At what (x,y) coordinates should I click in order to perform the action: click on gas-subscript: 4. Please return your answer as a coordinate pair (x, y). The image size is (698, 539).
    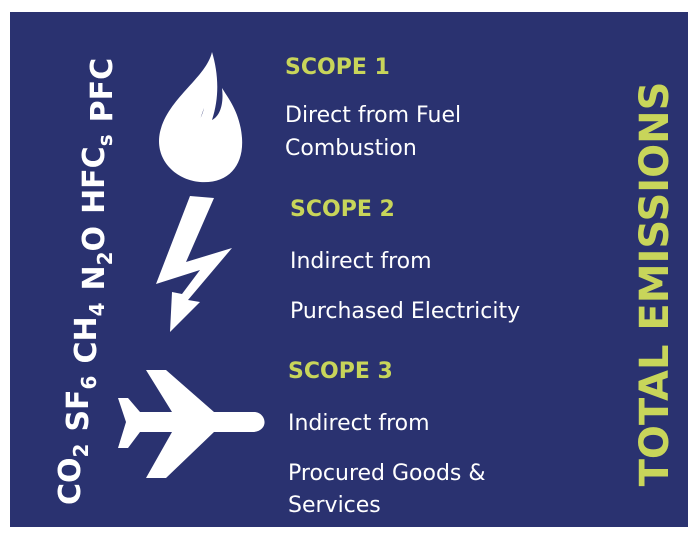
    Looking at the image, I should click on (97, 309).